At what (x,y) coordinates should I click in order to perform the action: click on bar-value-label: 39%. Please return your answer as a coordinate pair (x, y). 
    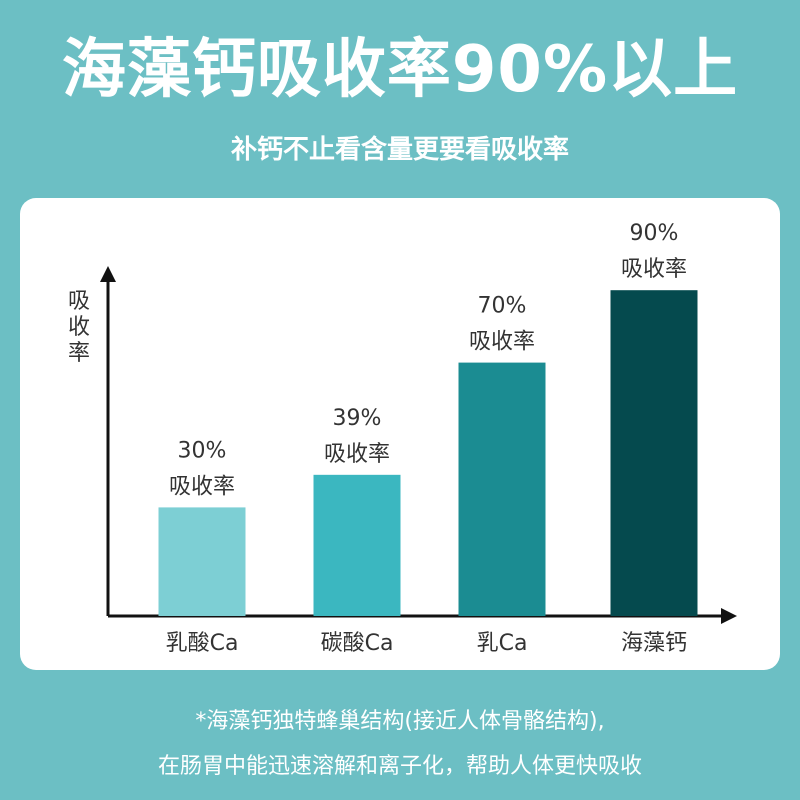
    Looking at the image, I should click on (357, 418).